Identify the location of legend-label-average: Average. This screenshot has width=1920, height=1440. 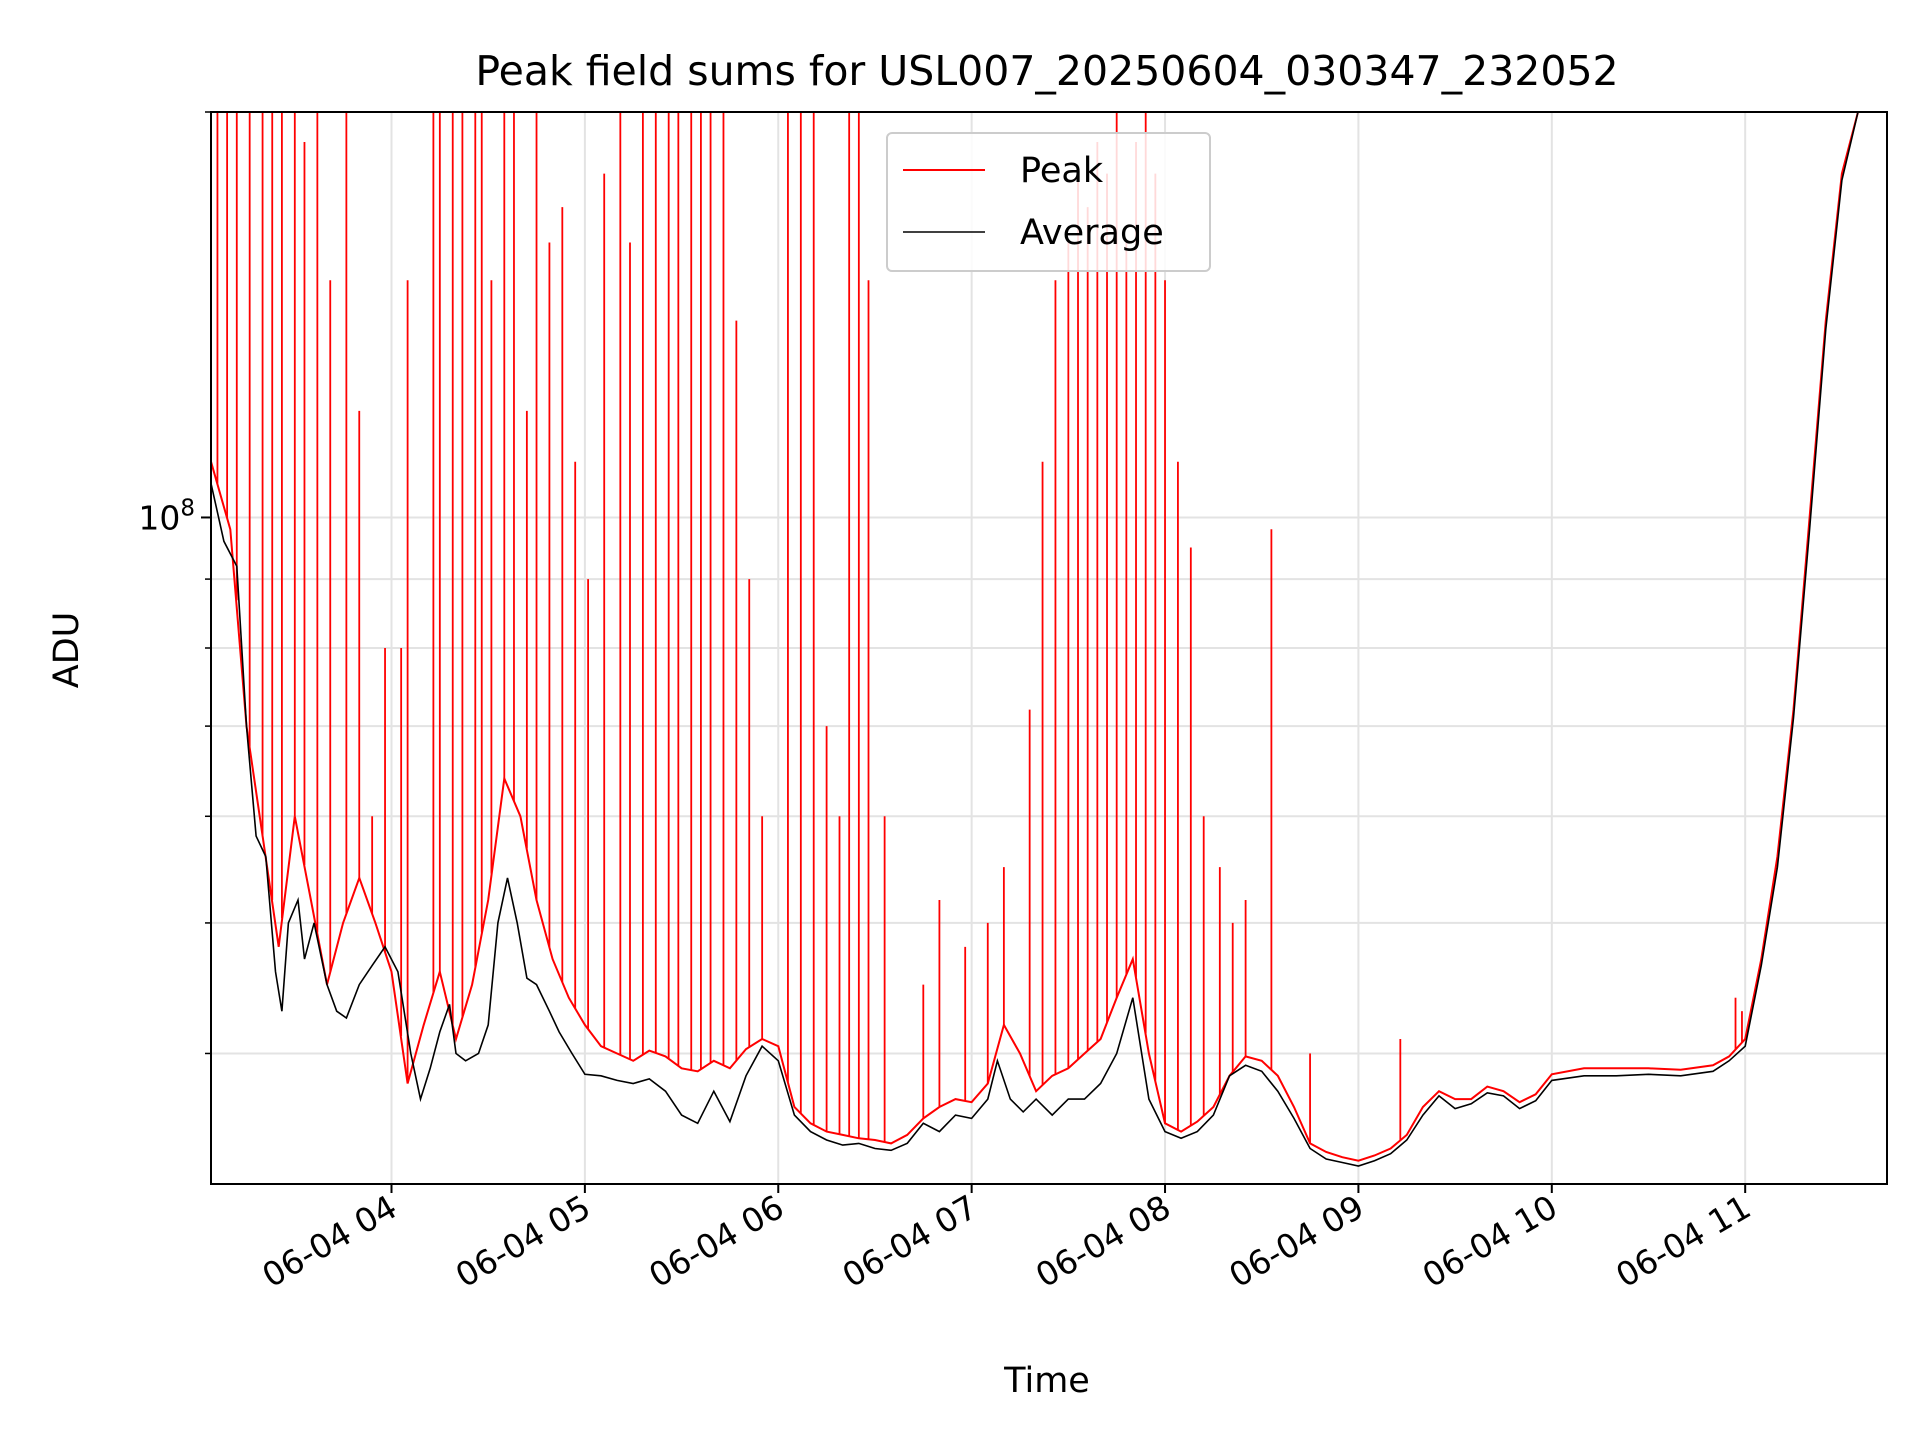
(1092, 233).